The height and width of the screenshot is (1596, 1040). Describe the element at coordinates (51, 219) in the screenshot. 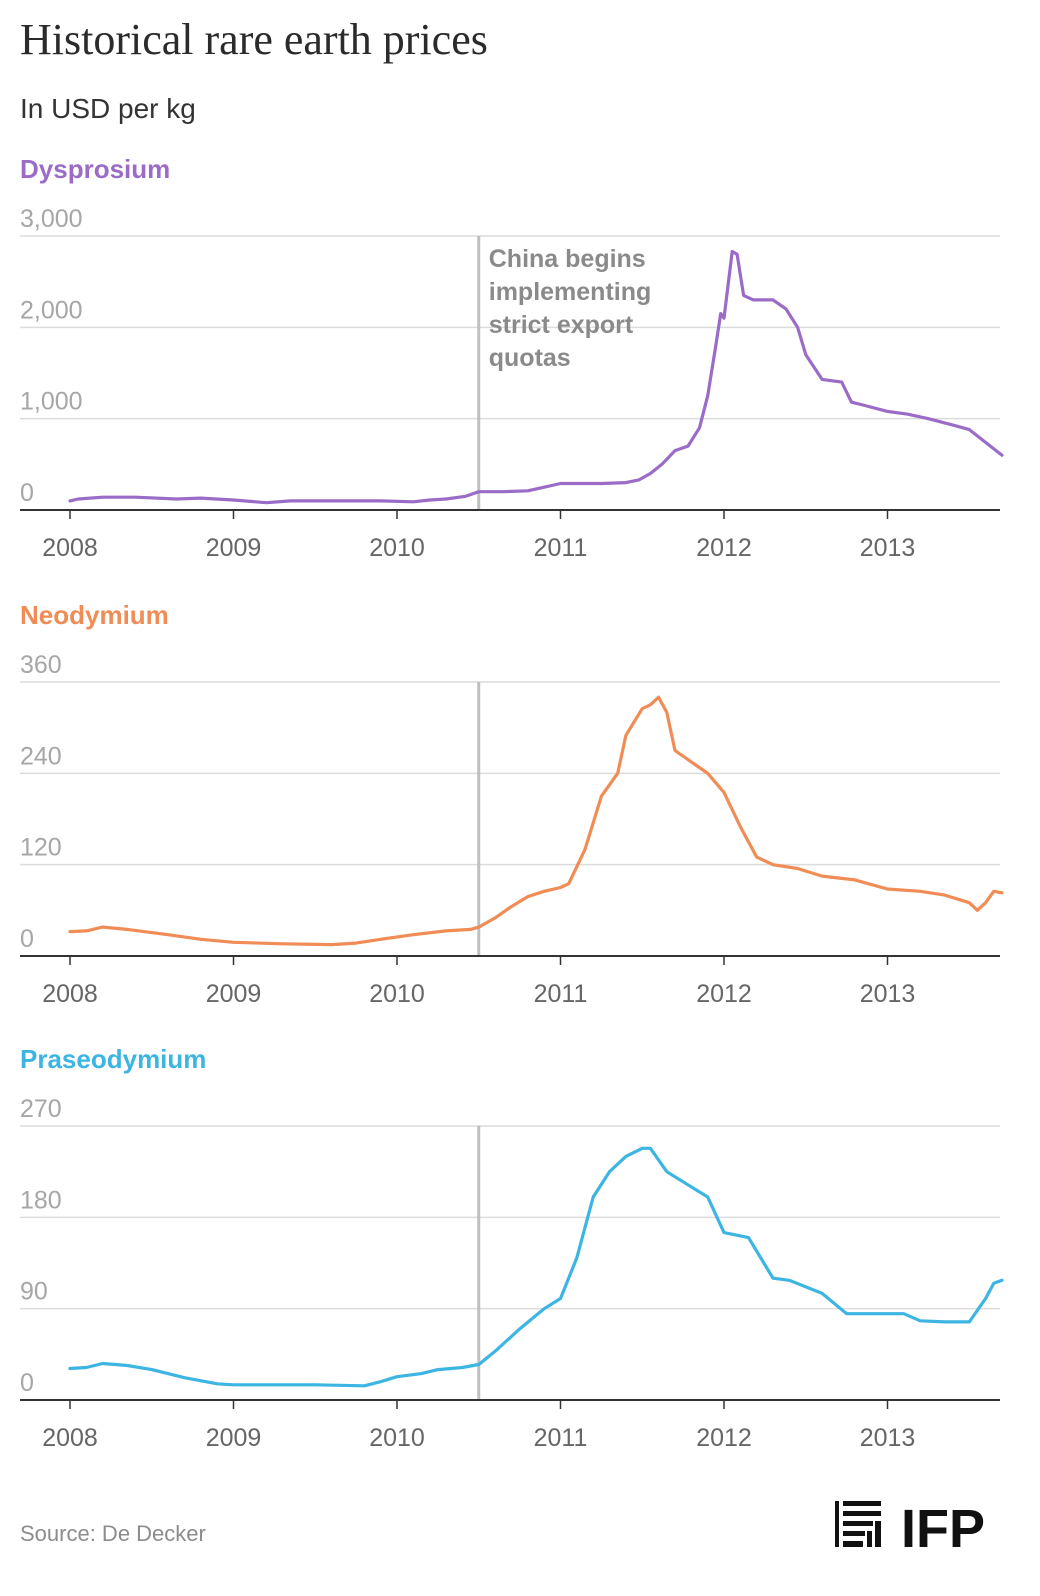

I see `y-tick-label: 3,000` at that location.